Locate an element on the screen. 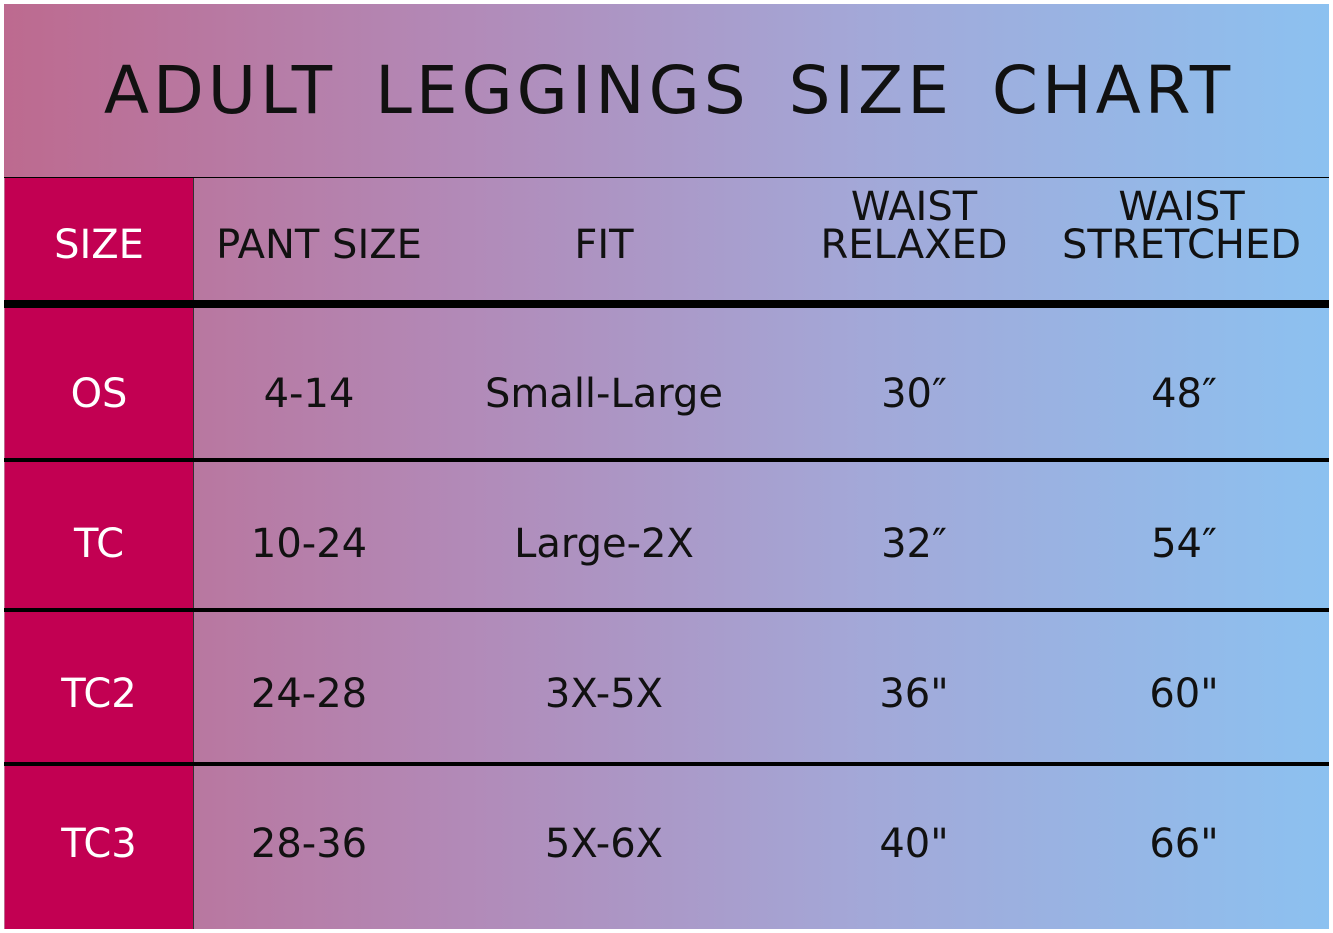  header-waist-relaxed: WAIST RELAXED is located at coordinates (914, 226).